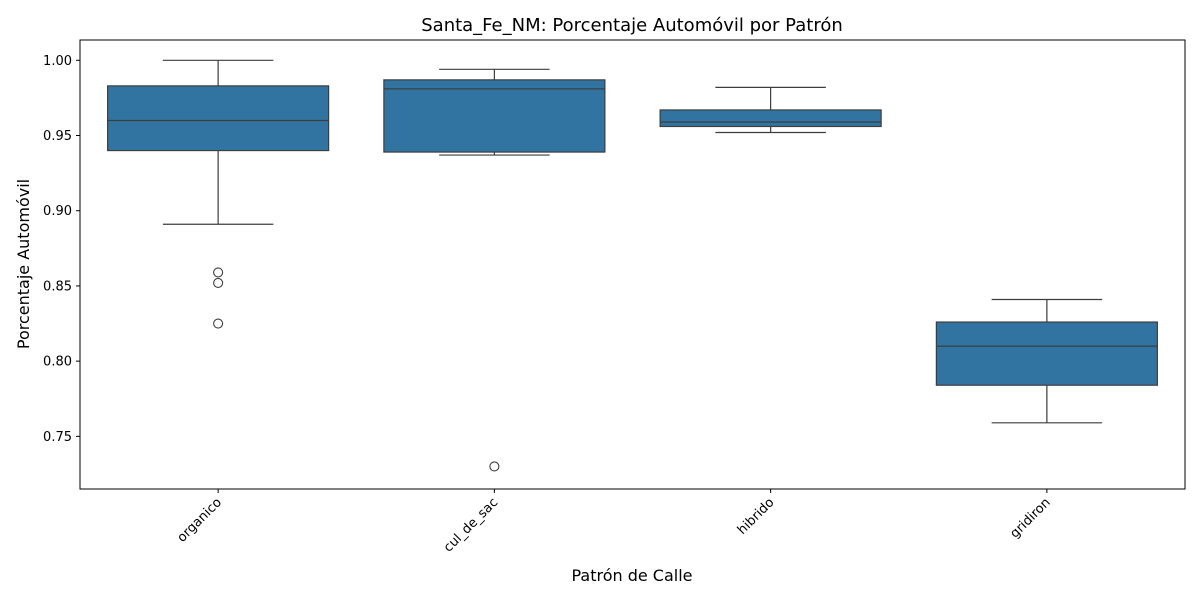 The width and height of the screenshot is (1200, 600). I want to click on x-tick-label: cul_de_sac, so click(471, 525).